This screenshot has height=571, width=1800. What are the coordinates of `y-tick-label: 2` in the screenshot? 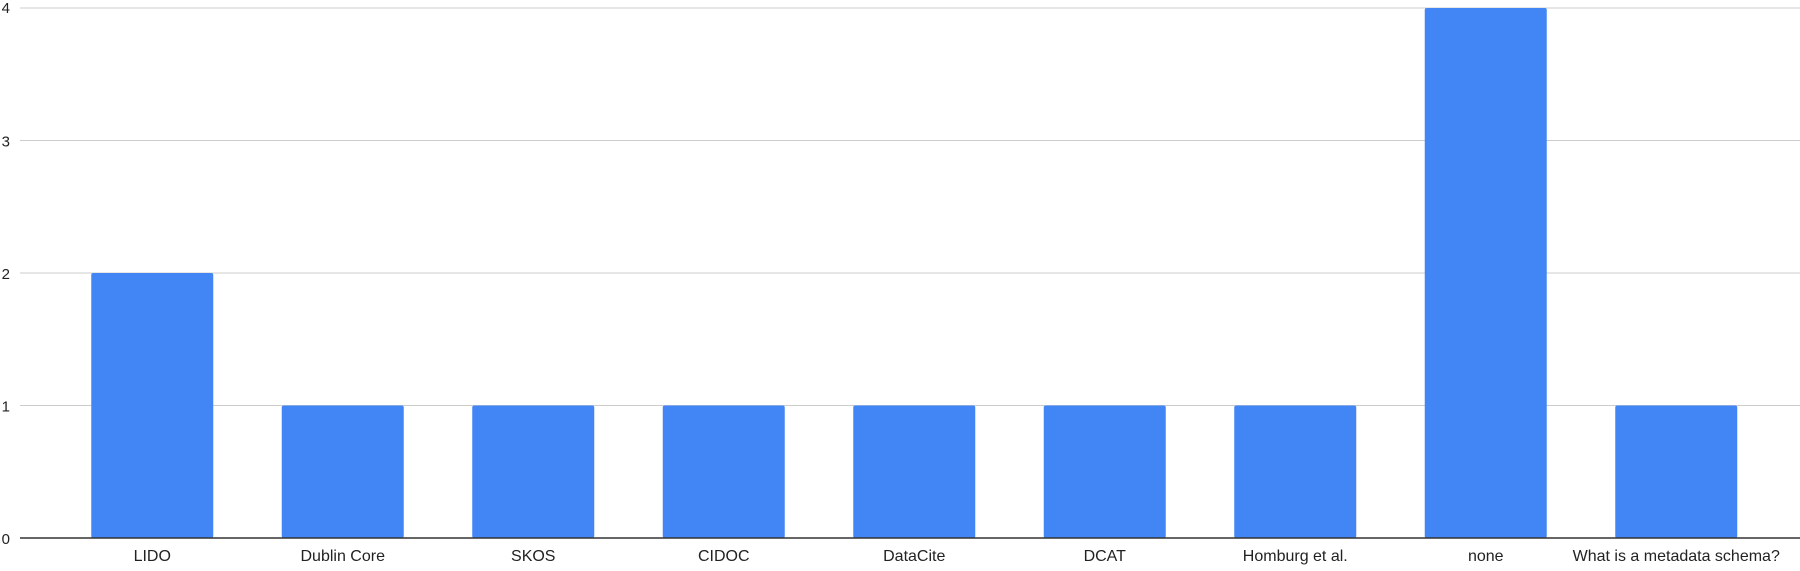 It's located at (6, 274).